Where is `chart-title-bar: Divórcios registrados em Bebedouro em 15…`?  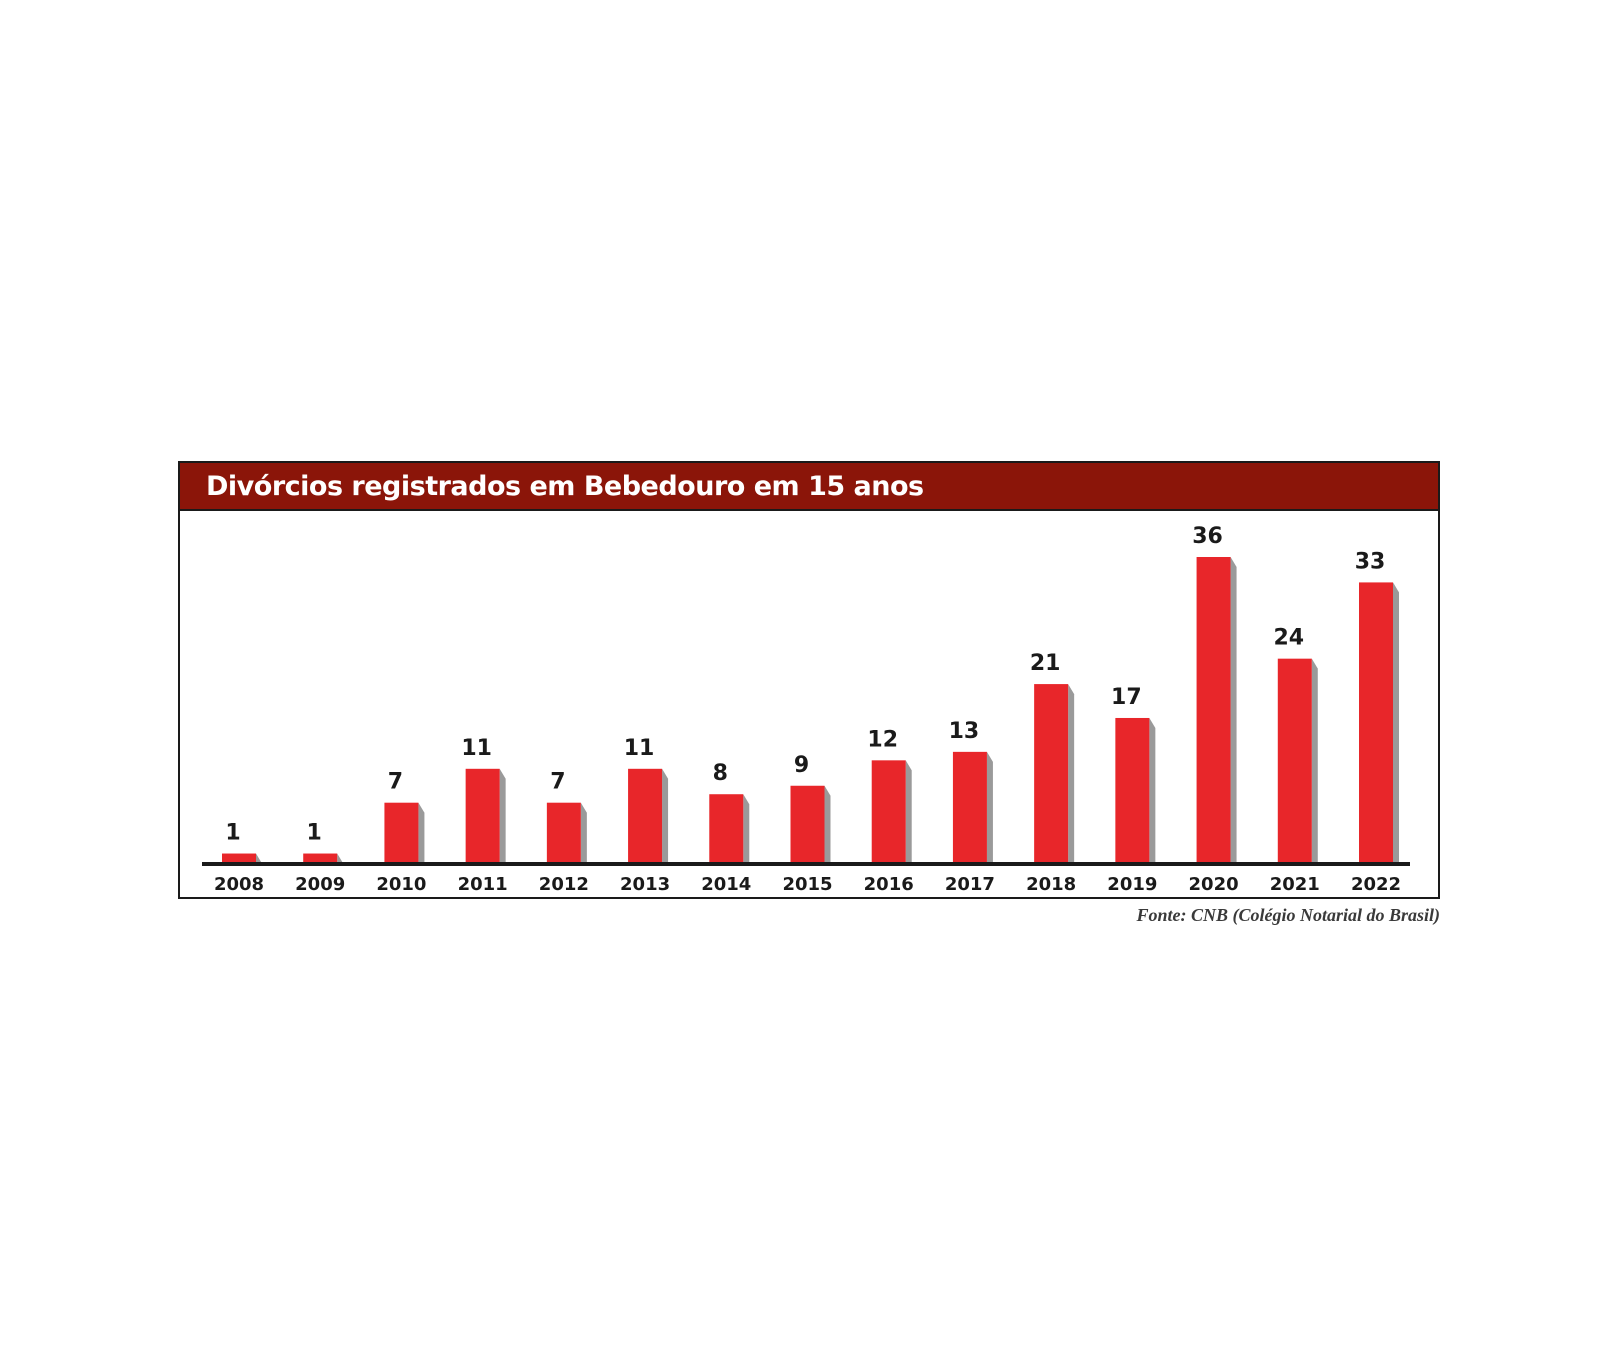 chart-title-bar: Divórcios registrados em Bebedouro em 15… is located at coordinates (809, 487).